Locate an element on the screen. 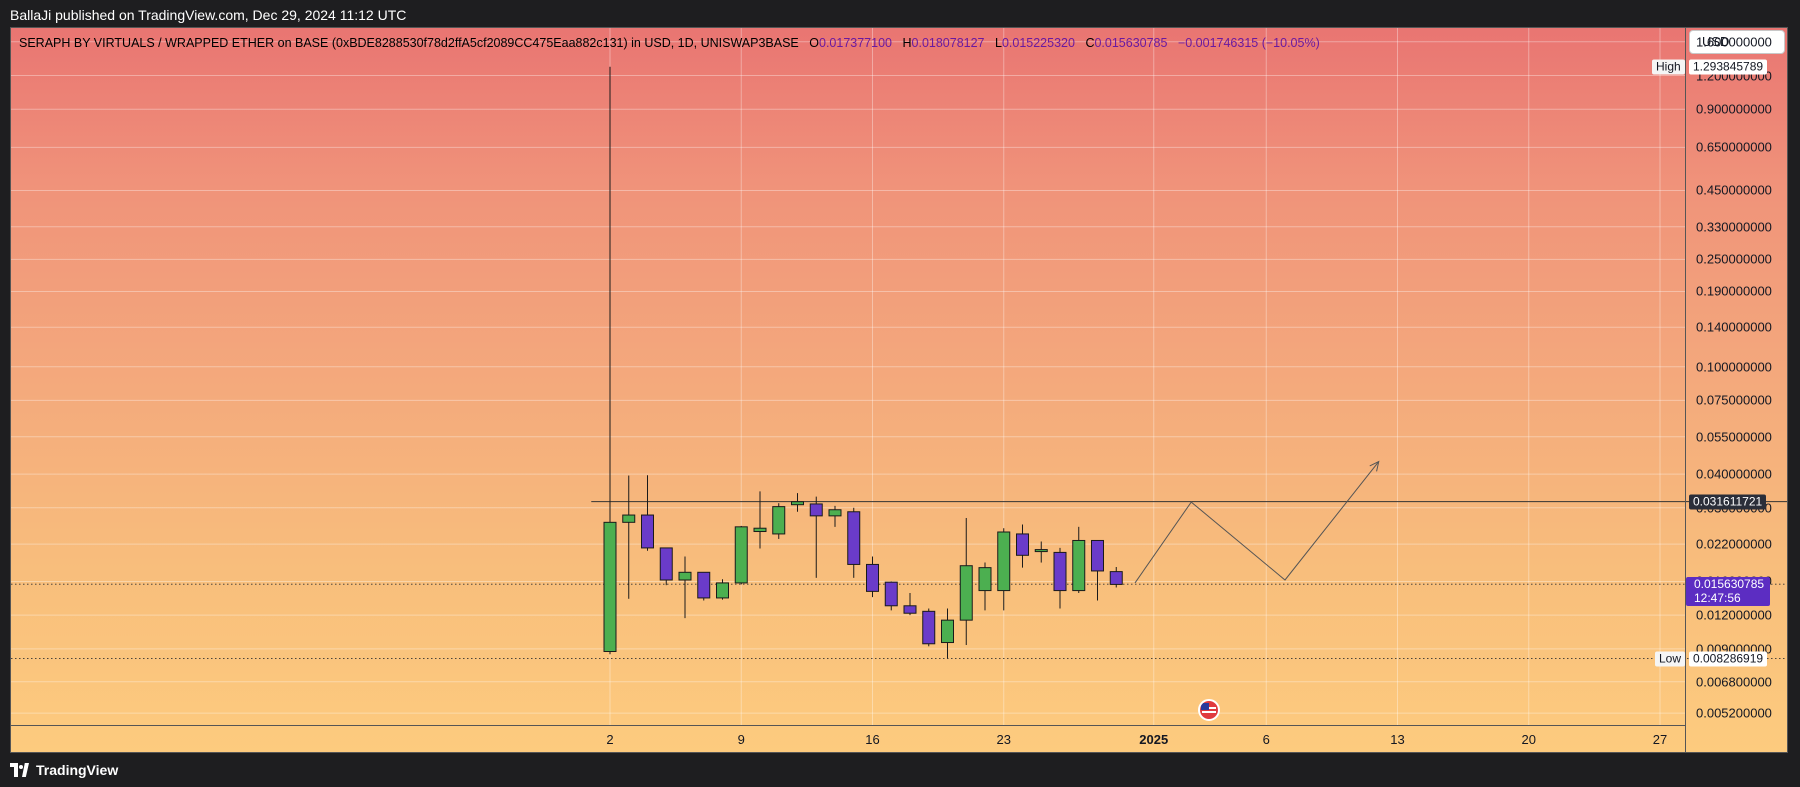 This screenshot has width=1800, height=787. close-label: C is located at coordinates (1090, 43).